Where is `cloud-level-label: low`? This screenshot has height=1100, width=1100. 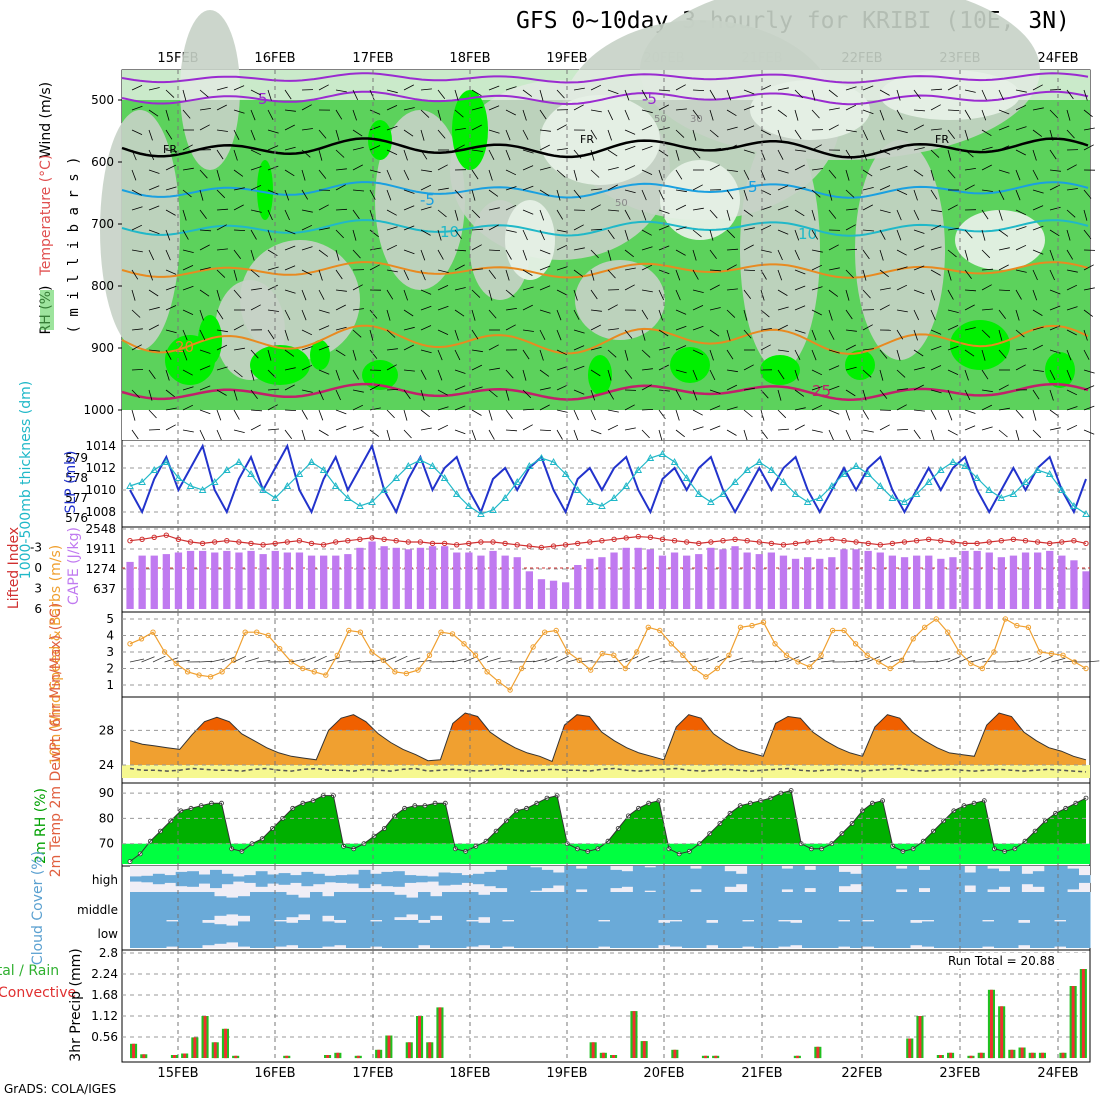 cloud-level-label: low is located at coordinates (108, 934).